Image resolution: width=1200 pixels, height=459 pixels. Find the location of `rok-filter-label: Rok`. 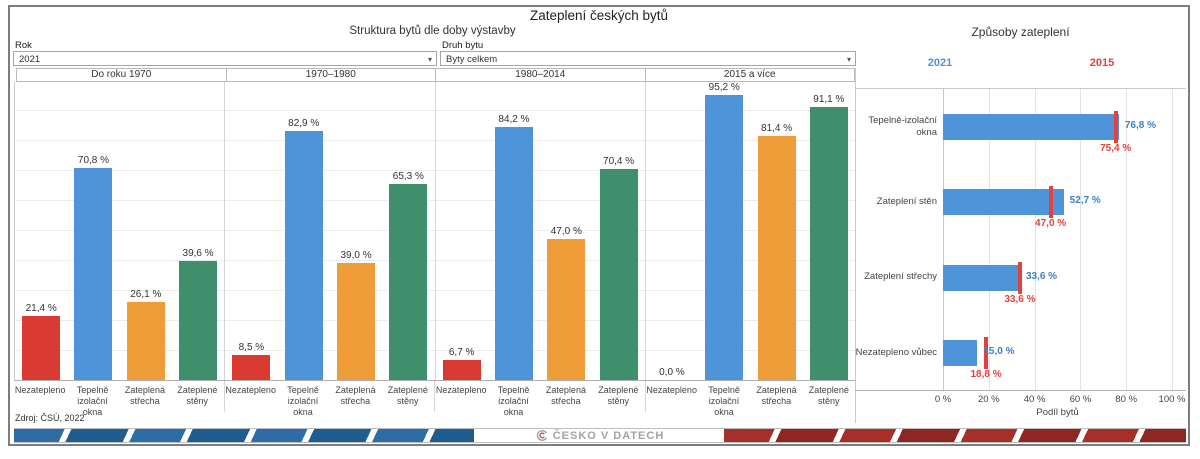

rok-filter-label: Rok is located at coordinates (23, 45).